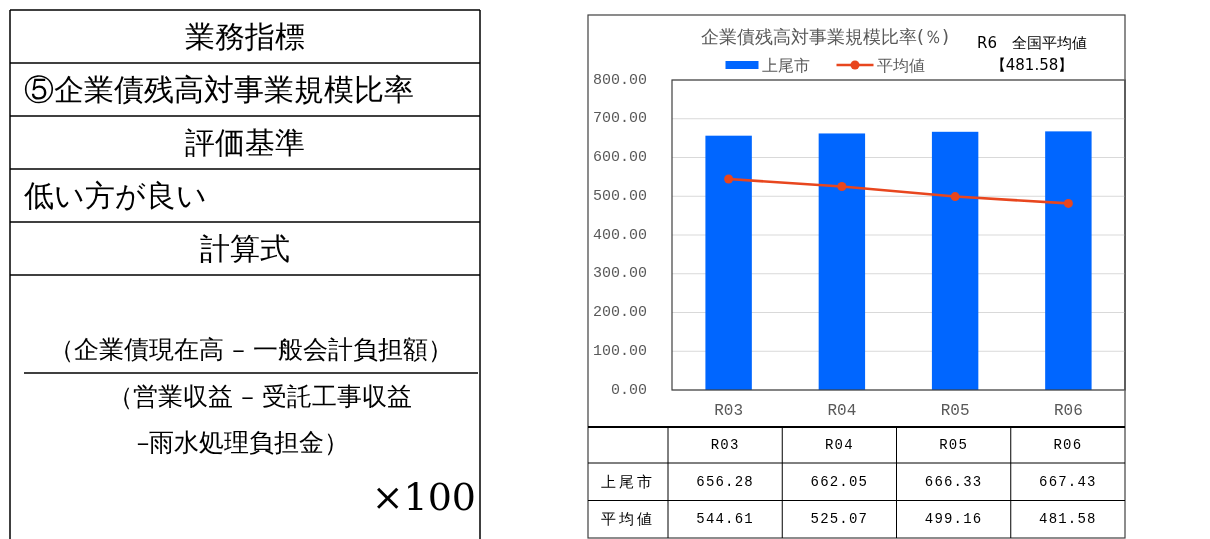 The image size is (1210, 539). I want to click on text: 業務指標, so click(245, 36).